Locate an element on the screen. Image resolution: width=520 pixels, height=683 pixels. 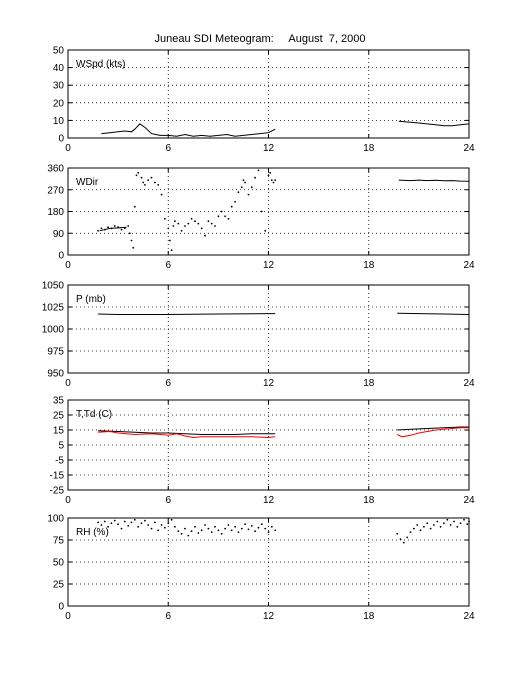
panel-1: 0 6 12 18 24 0 10 20 30 40 50 WSpd (kts) is located at coordinates (264, 100).